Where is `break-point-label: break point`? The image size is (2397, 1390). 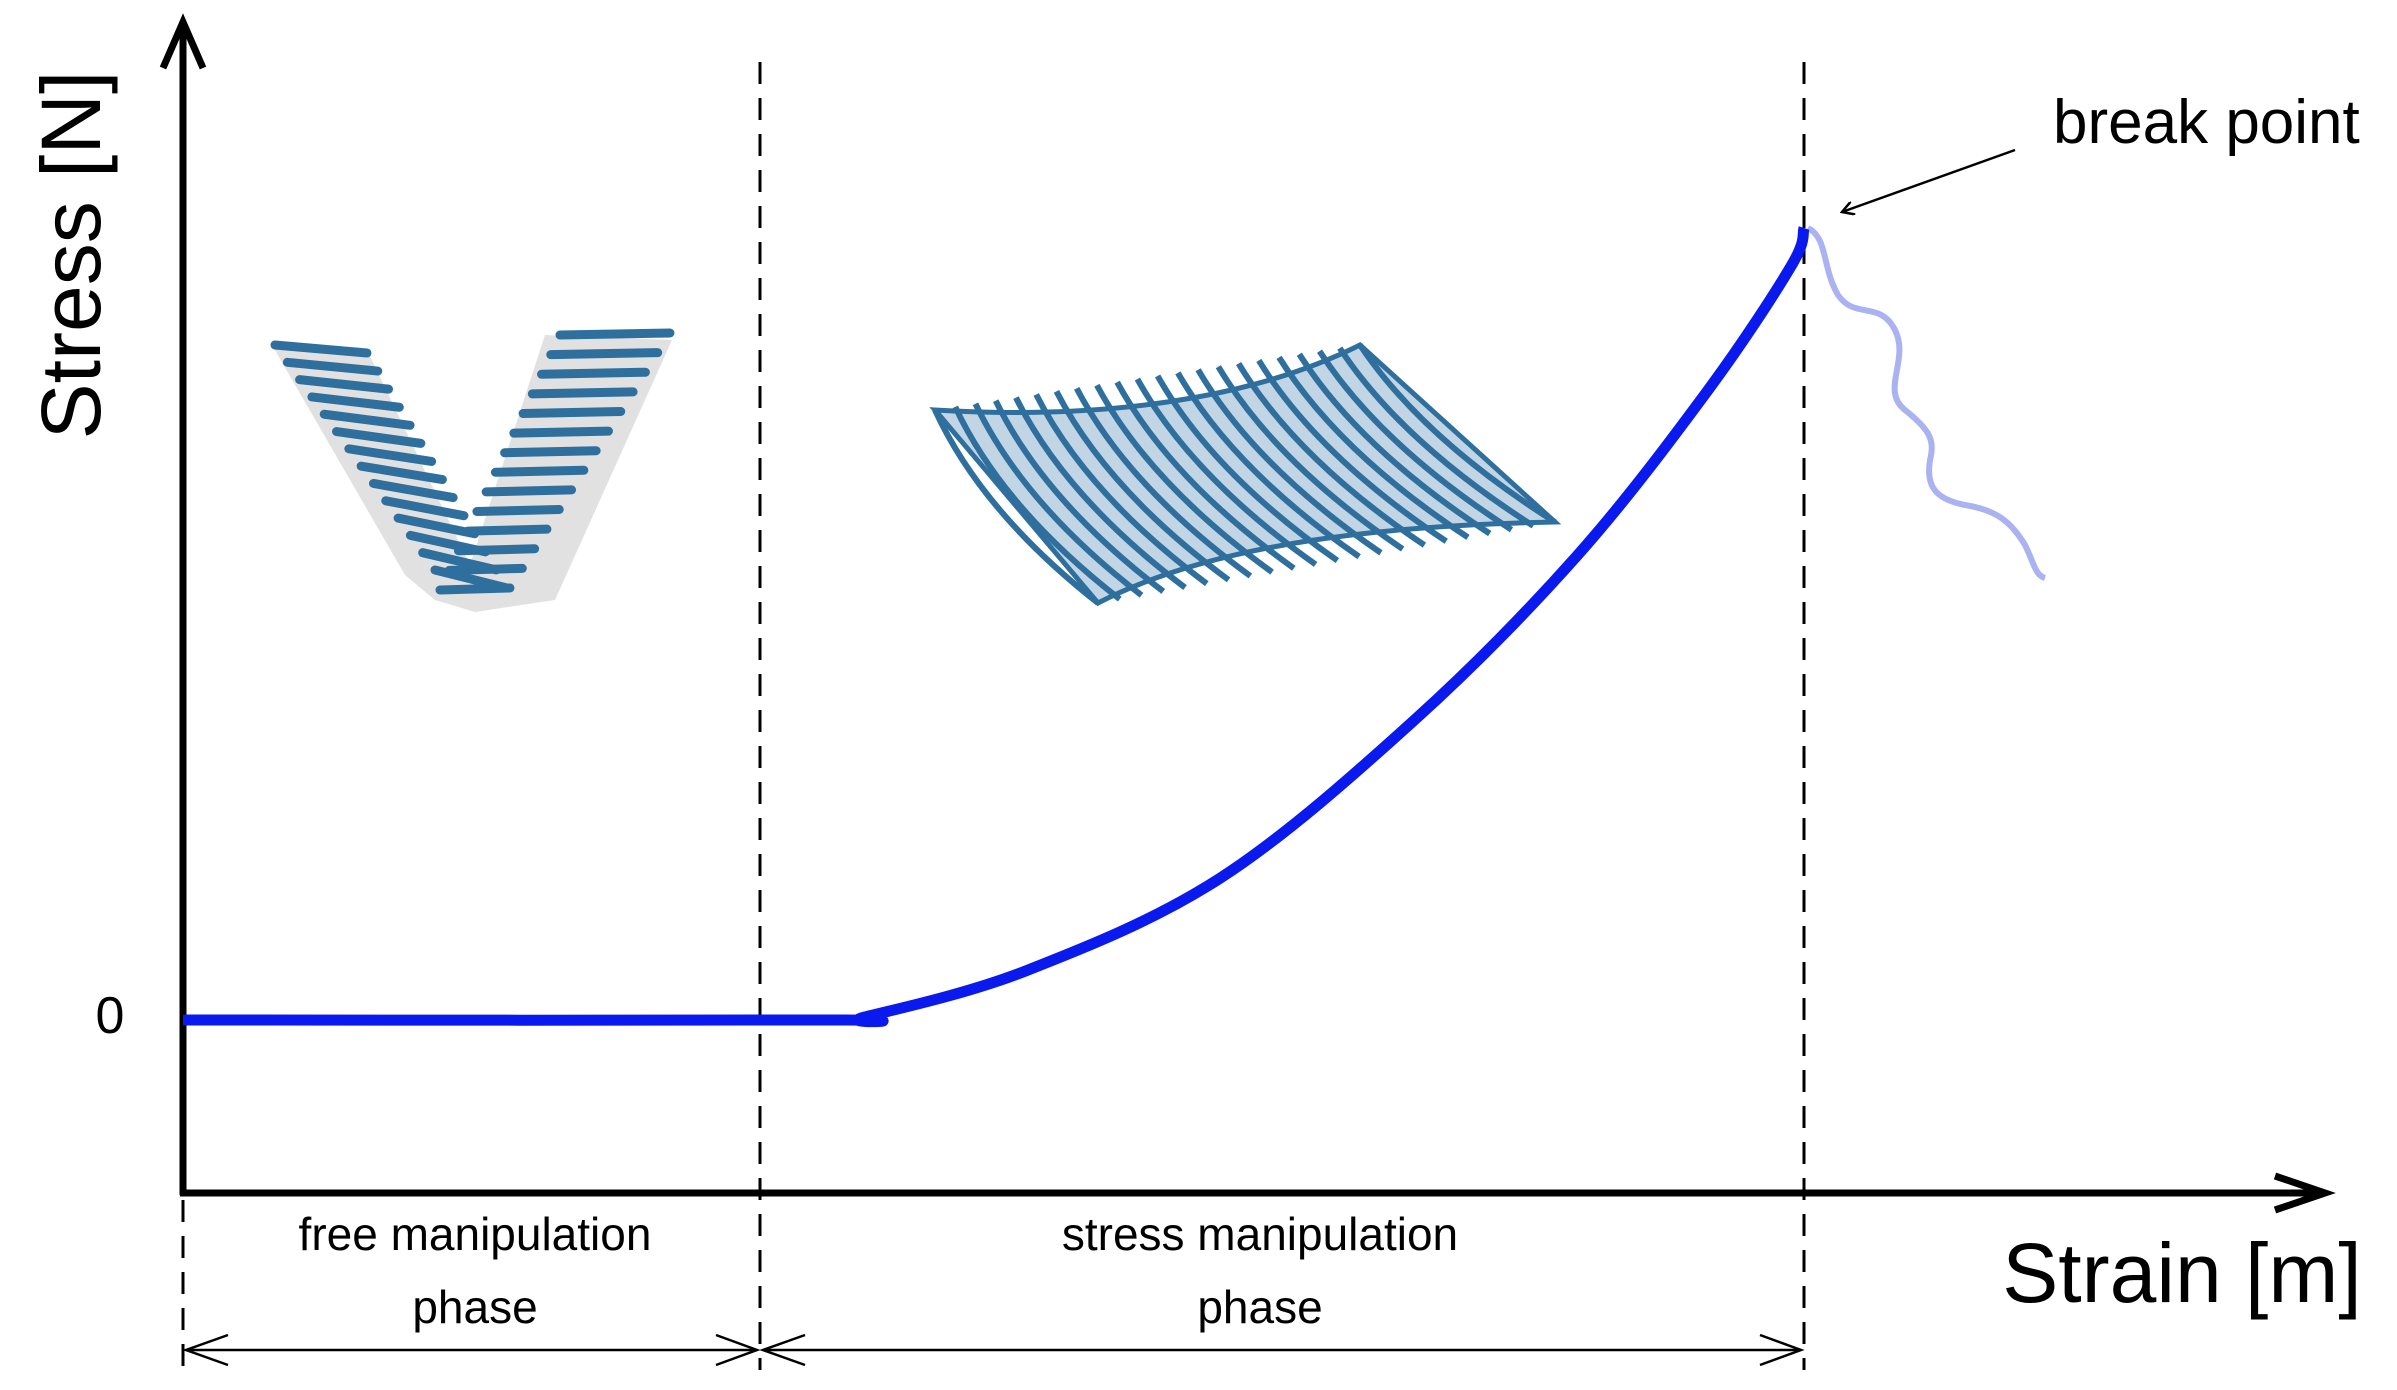 break-point-label: break point is located at coordinates (2206, 122).